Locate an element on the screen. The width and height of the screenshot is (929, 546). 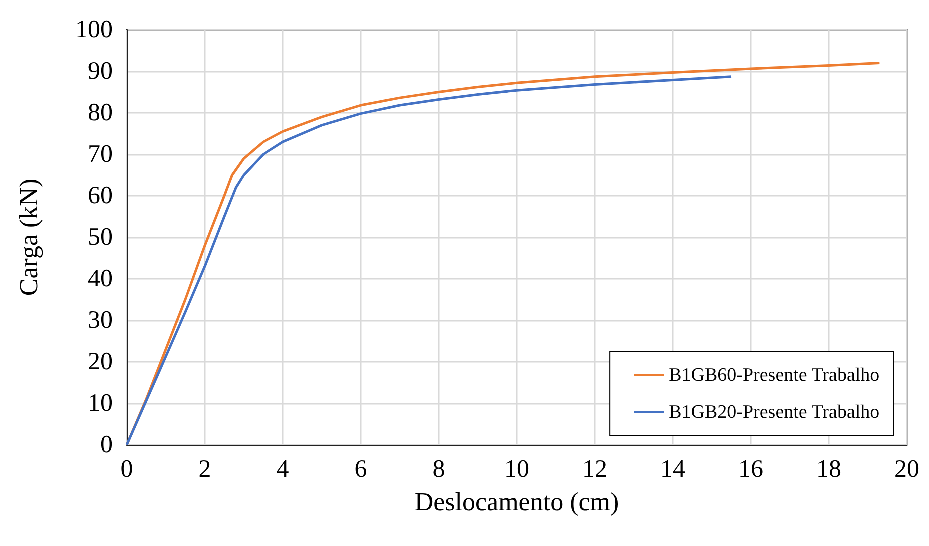
x-tick-label: 0 is located at coordinates (127, 469).